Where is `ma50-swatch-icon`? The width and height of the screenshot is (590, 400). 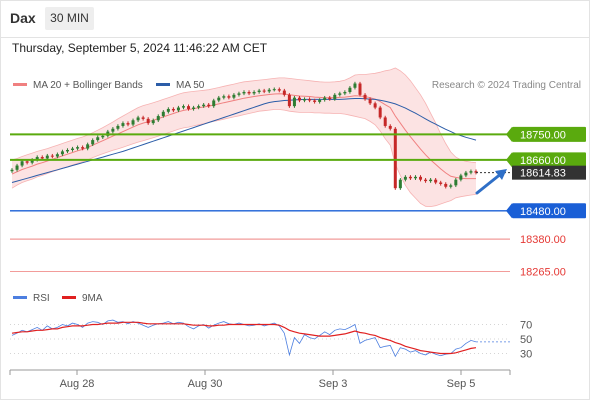 ma50-swatch-icon is located at coordinates (163, 84).